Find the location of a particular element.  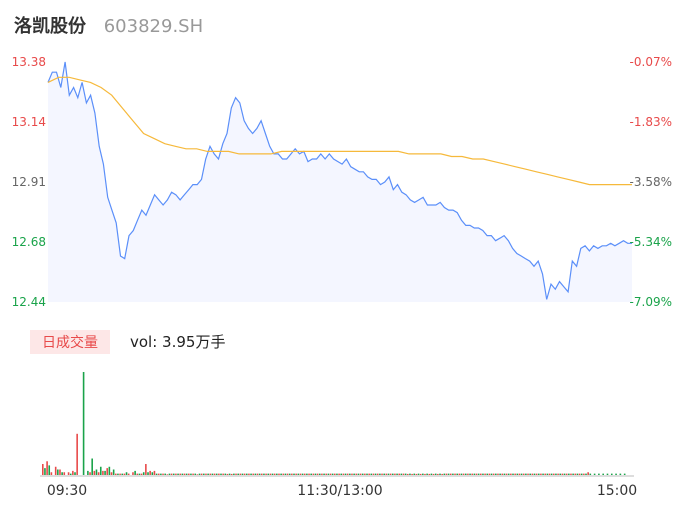

pct-tick-label: -0.07% is located at coordinates (651, 62).